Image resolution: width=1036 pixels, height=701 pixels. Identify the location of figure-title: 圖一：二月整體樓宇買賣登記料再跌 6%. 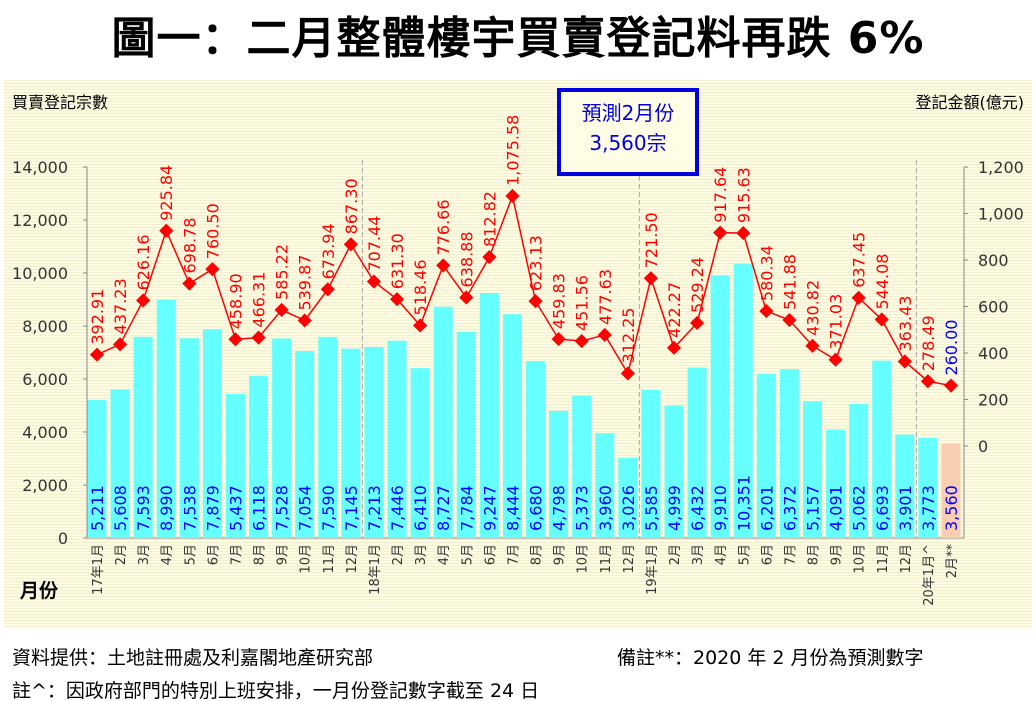
(518, 38).